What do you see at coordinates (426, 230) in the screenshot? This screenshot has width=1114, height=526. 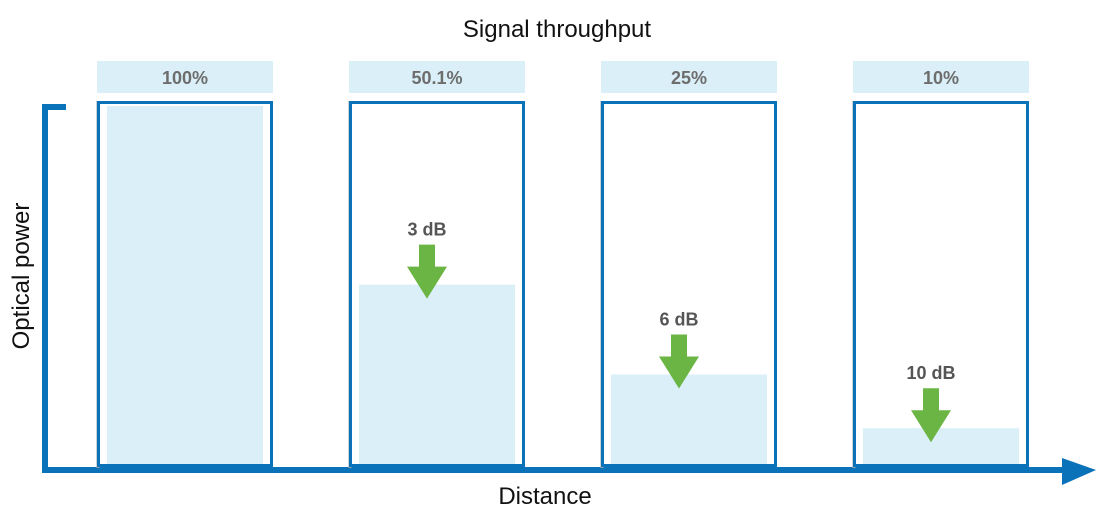 I see `loss-label: 3 dB` at bounding box center [426, 230].